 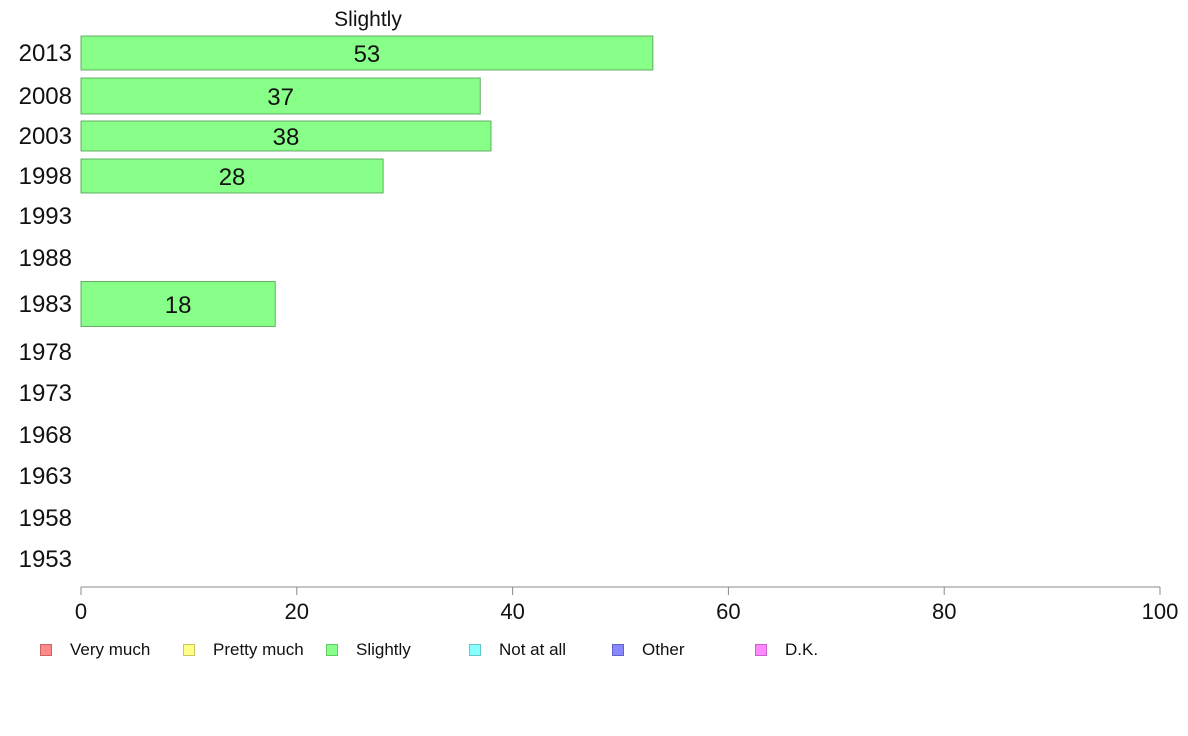 What do you see at coordinates (1160, 611) in the screenshot?
I see `x-tick-label: 100` at bounding box center [1160, 611].